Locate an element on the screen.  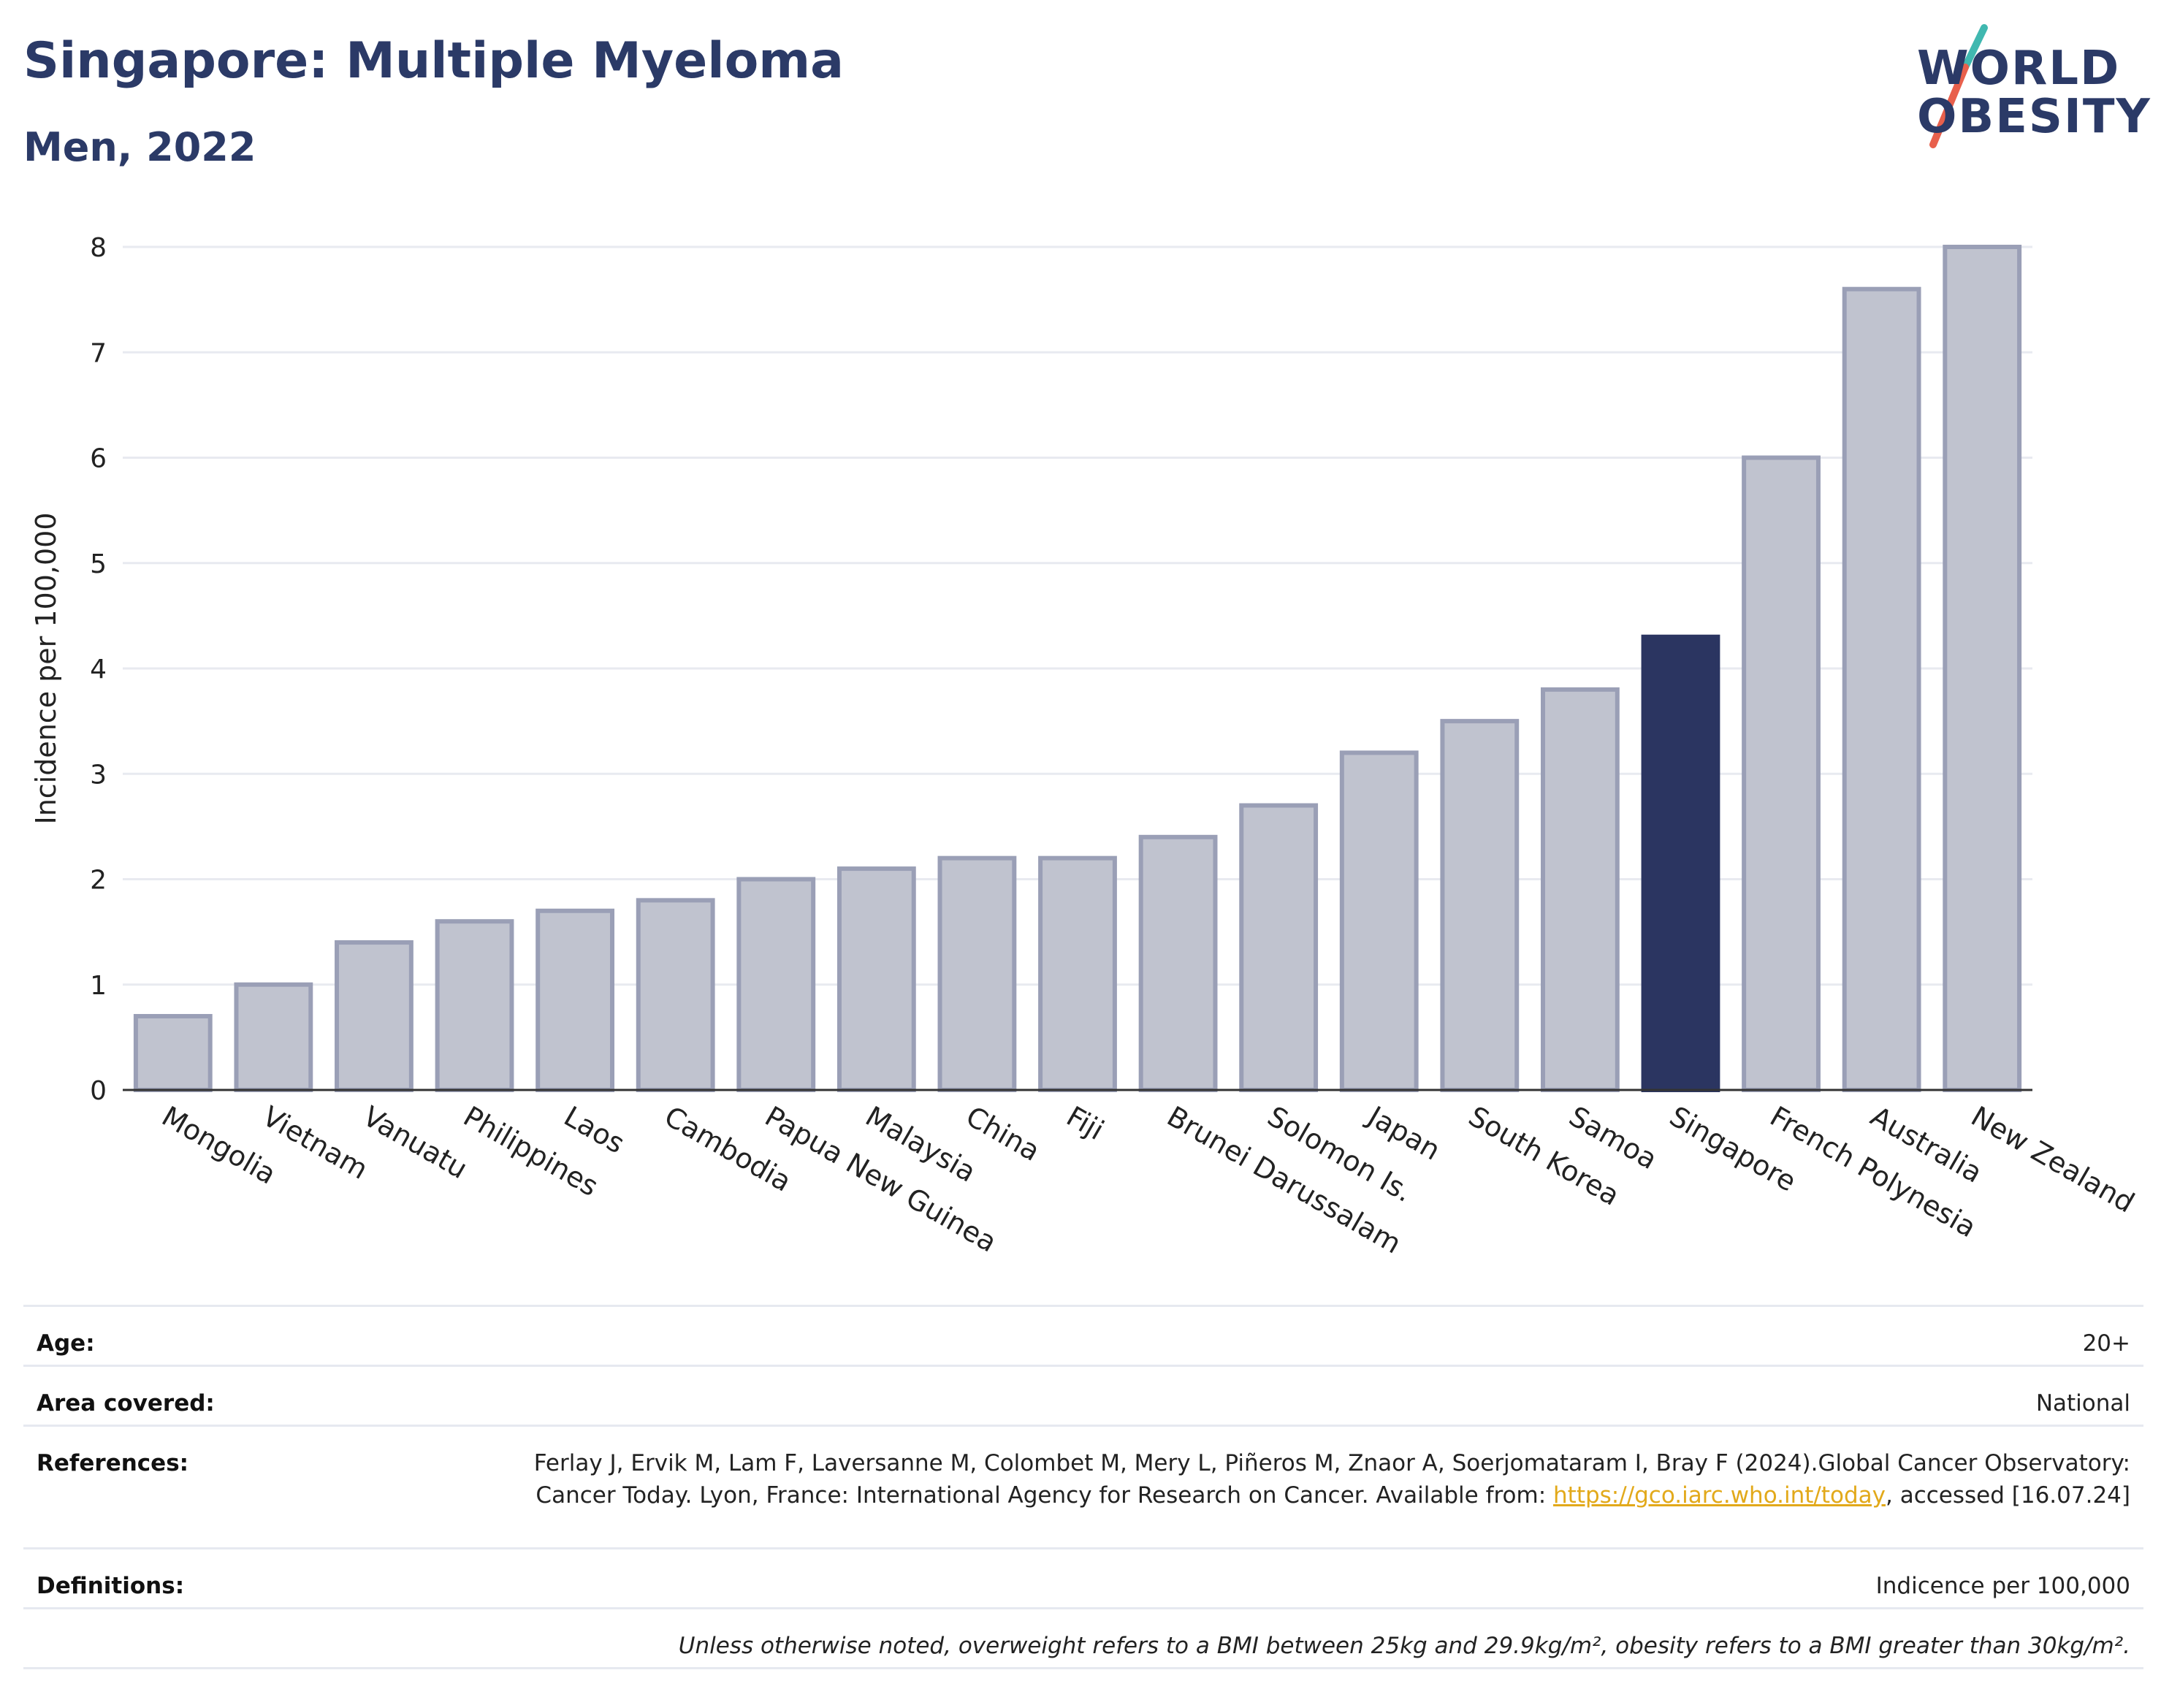
logo-text-obesity: OBESITY is located at coordinates (2035, 117).